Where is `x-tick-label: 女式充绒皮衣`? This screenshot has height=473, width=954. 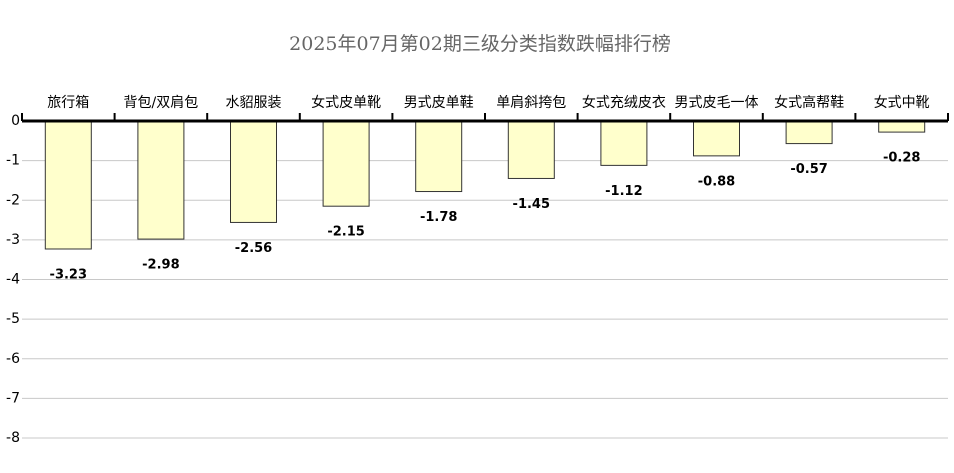
x-tick-label: 女式充绒皮衣 is located at coordinates (624, 102).